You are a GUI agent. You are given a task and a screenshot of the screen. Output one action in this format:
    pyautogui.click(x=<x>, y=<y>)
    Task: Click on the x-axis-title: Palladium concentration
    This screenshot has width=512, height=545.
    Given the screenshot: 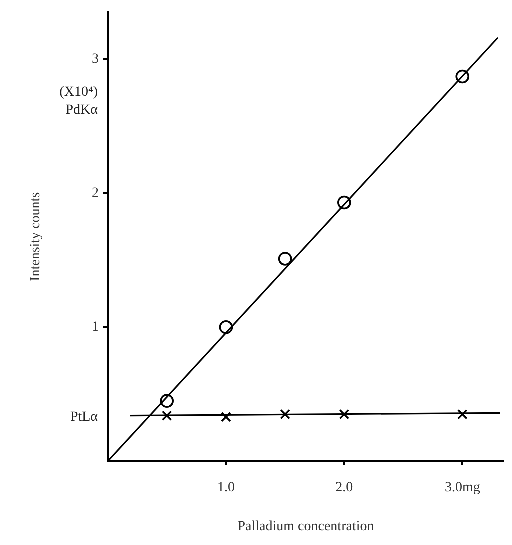 What is the action you would take?
    pyautogui.click(x=306, y=526)
    